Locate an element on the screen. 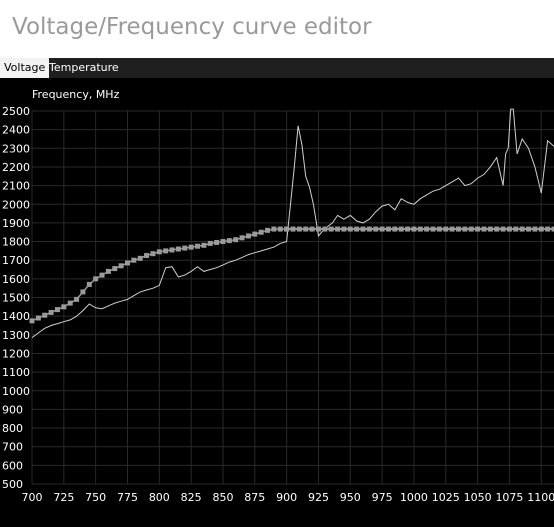 This screenshot has height=527, width=554. y-tick-label: 1900 is located at coordinates (16, 223).